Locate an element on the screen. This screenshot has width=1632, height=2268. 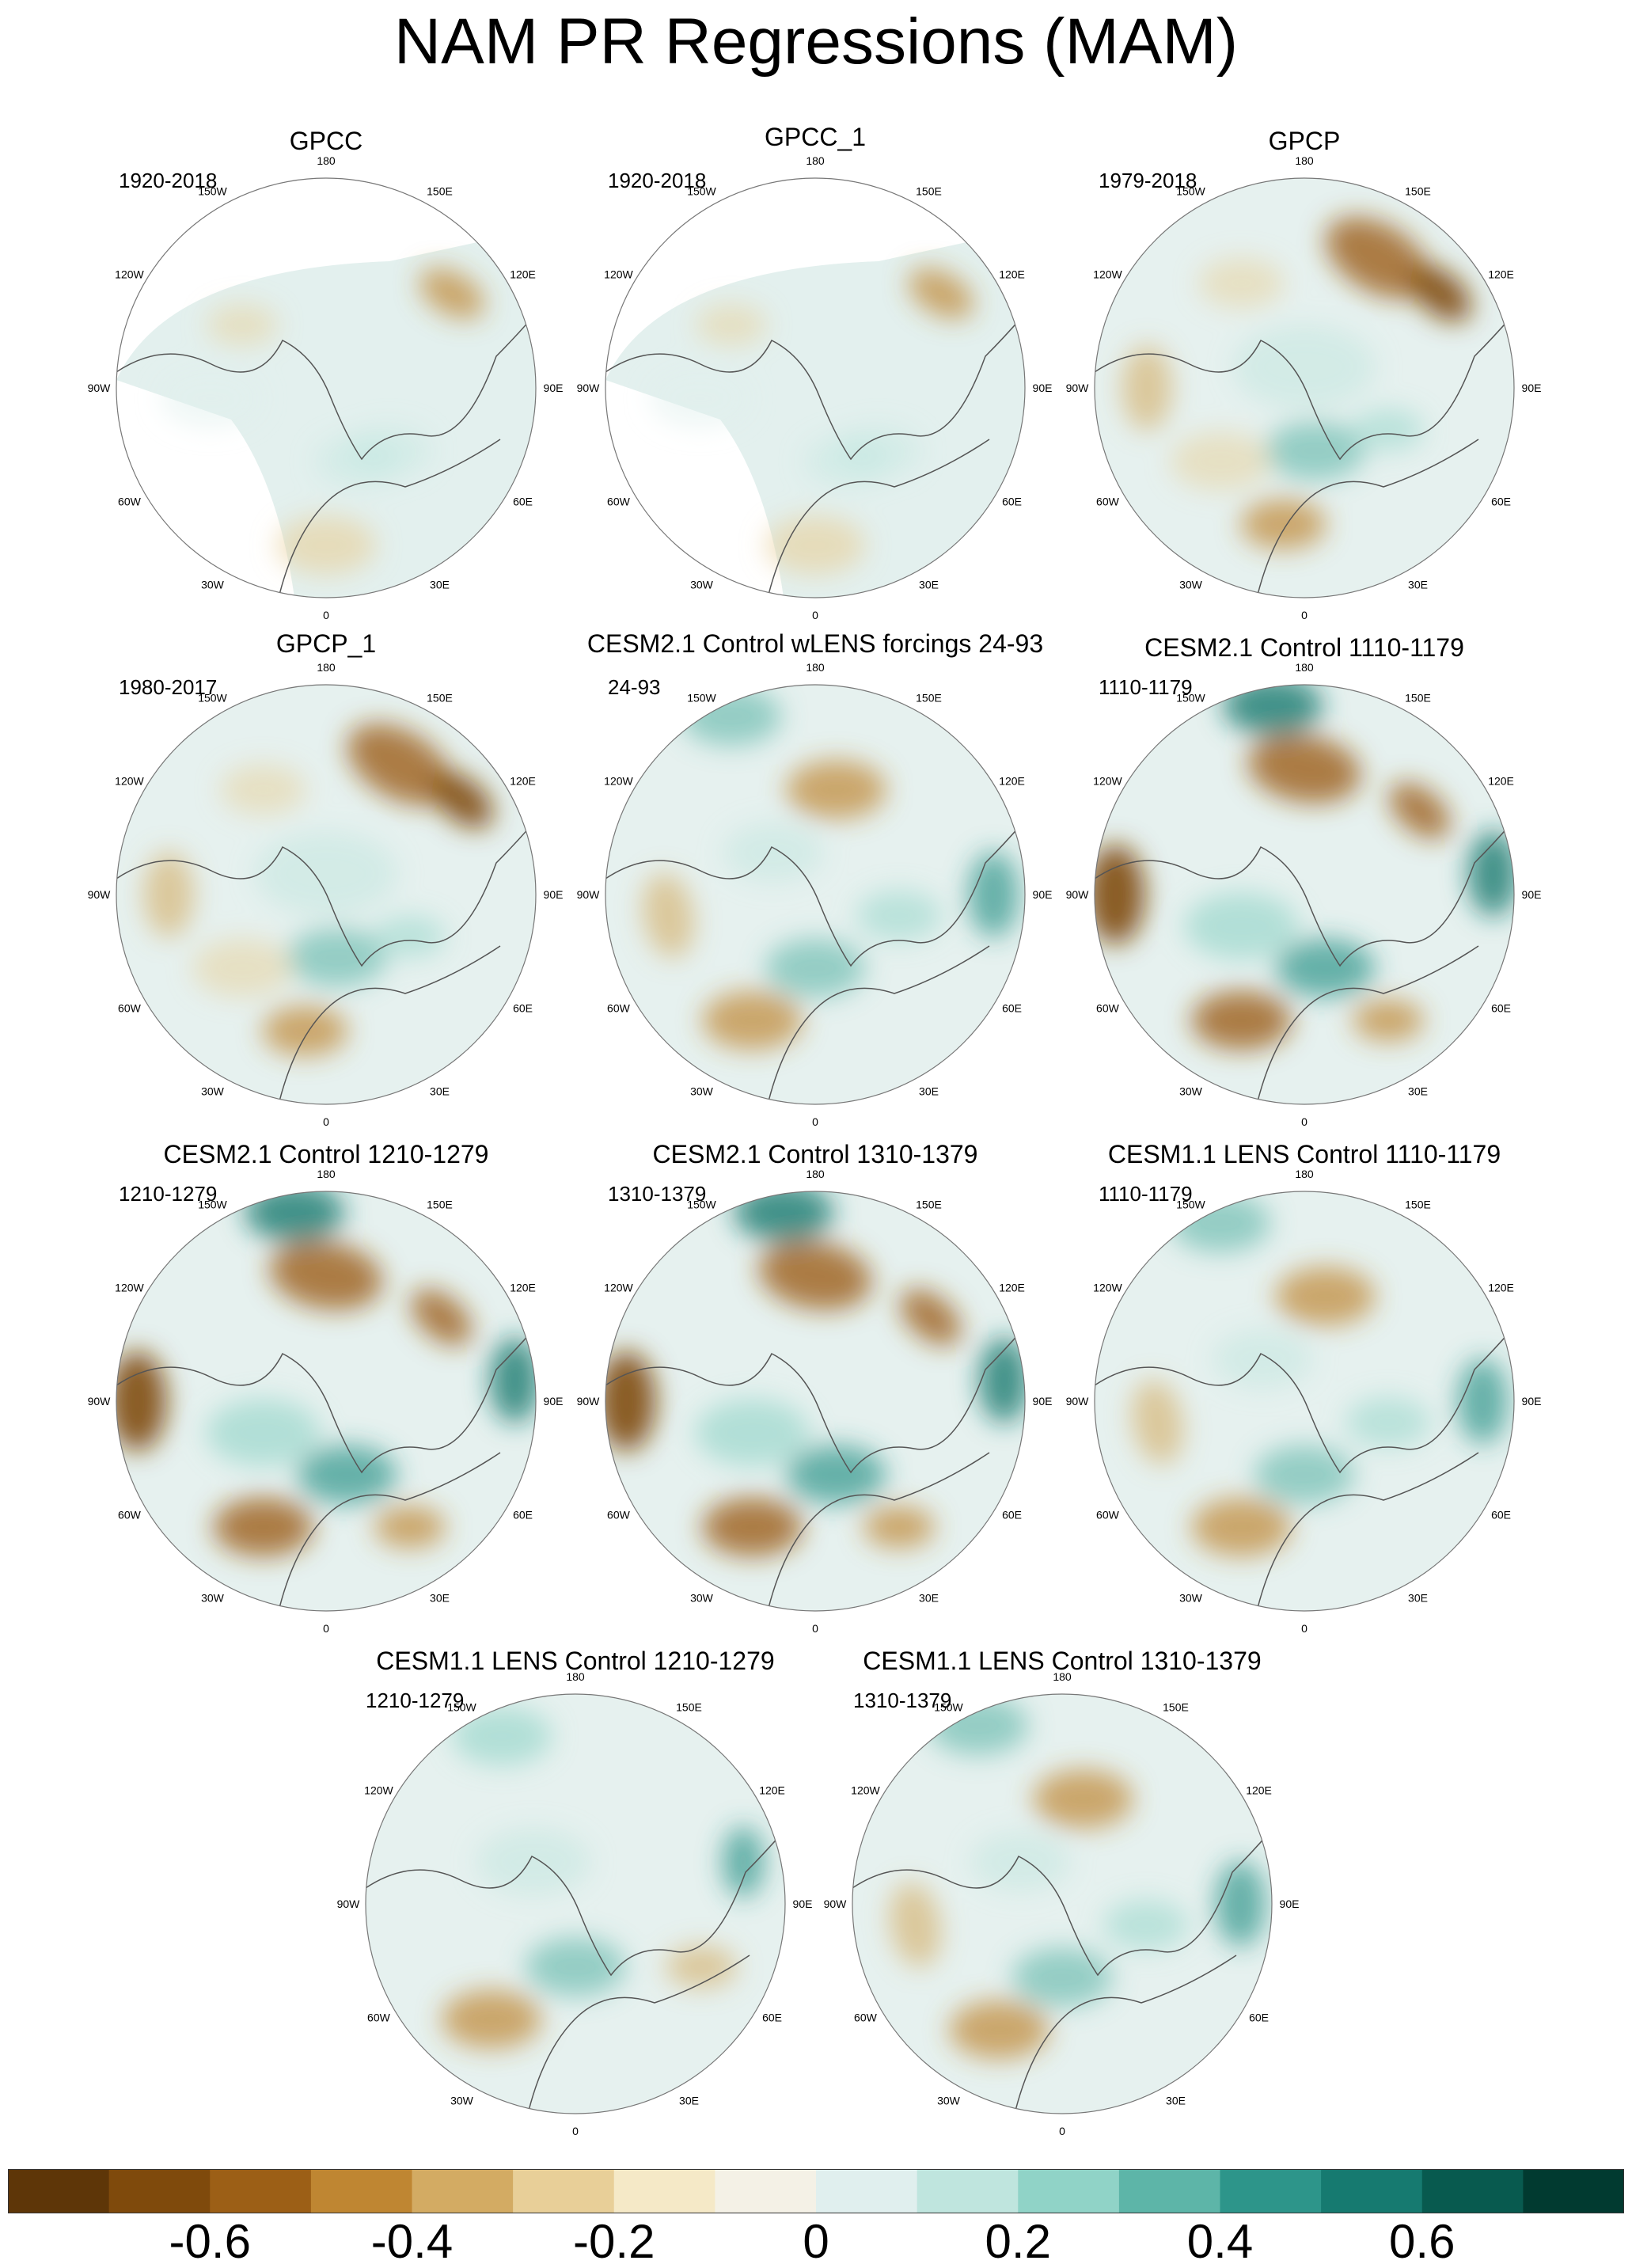
longitude-label: 90E is located at coordinates (803, 1904).